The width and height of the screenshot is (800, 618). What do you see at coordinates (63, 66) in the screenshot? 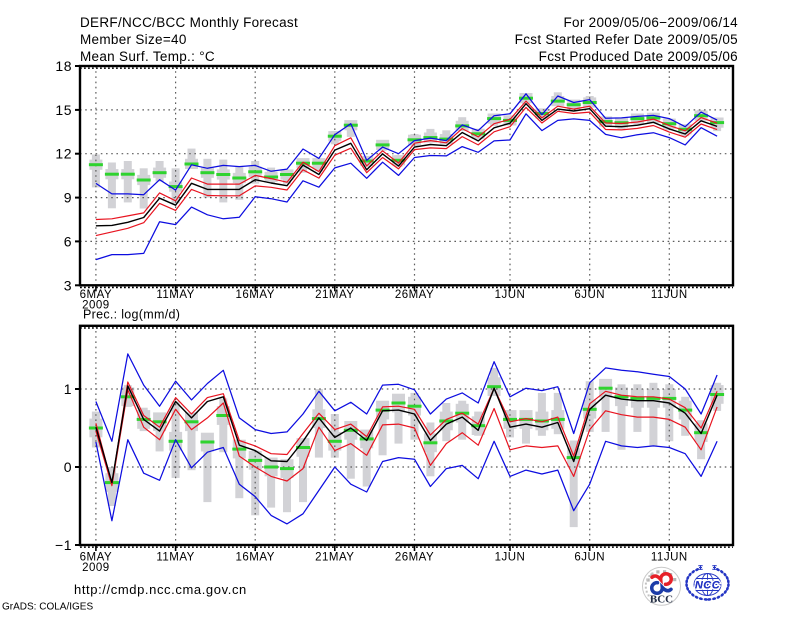
I see `svg-text: 18` at bounding box center [63, 66].